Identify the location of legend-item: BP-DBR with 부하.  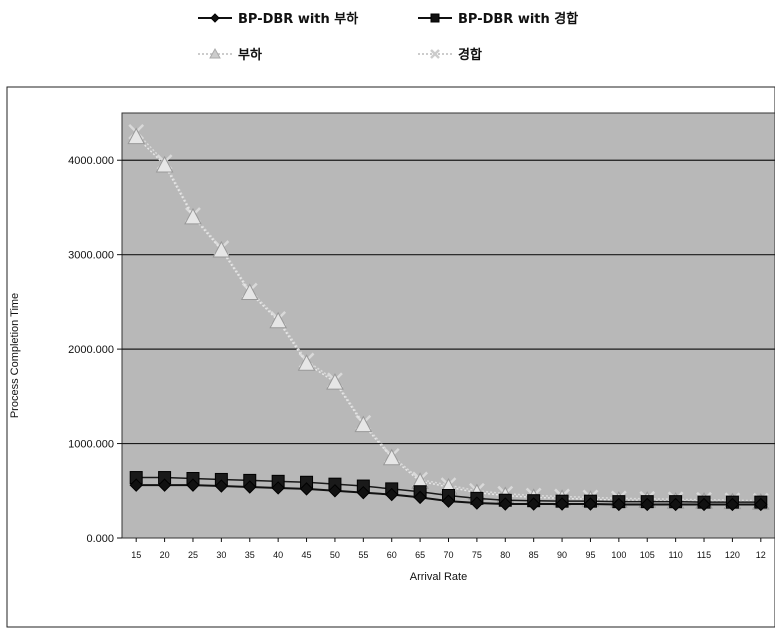
(278, 19).